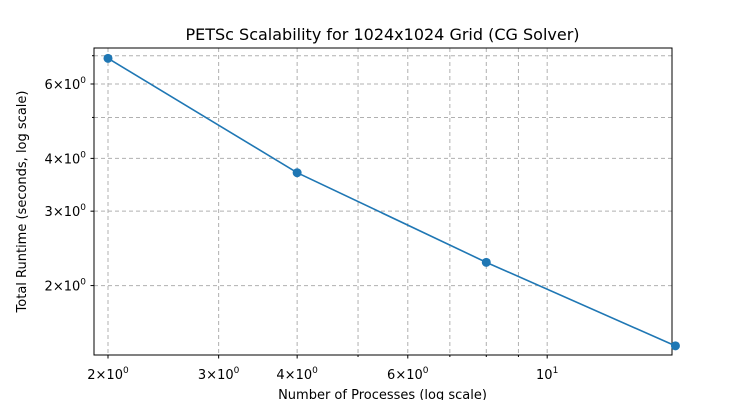  Describe the element at coordinates (297, 374) in the screenshot. I see `x-tick-label: 4×100` at that location.